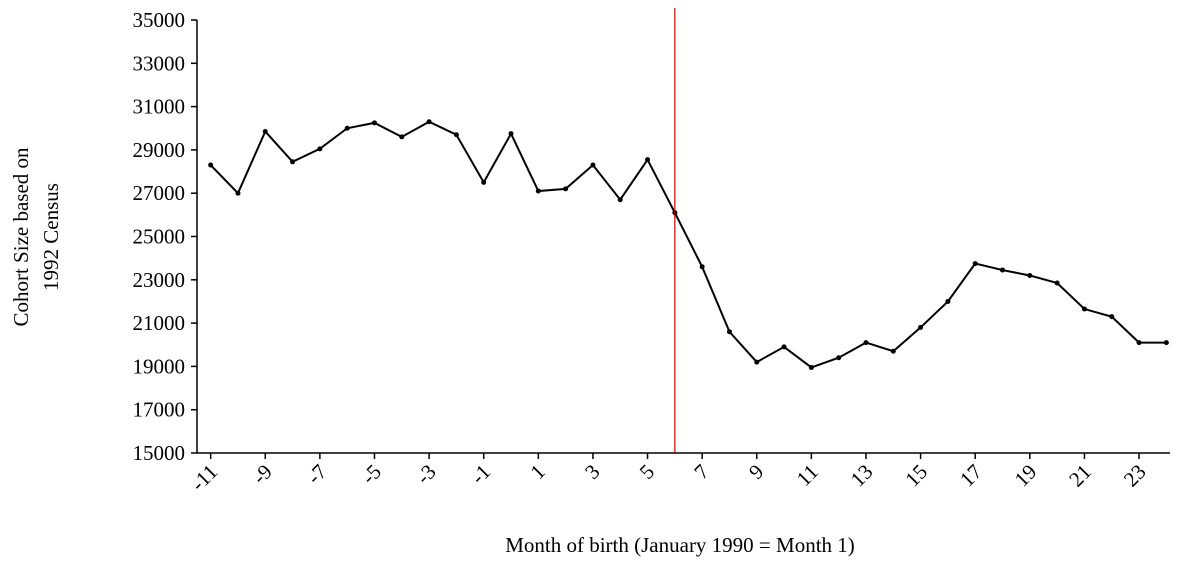  What do you see at coordinates (756, 472) in the screenshot?
I see `x-tick-label: 9` at bounding box center [756, 472].